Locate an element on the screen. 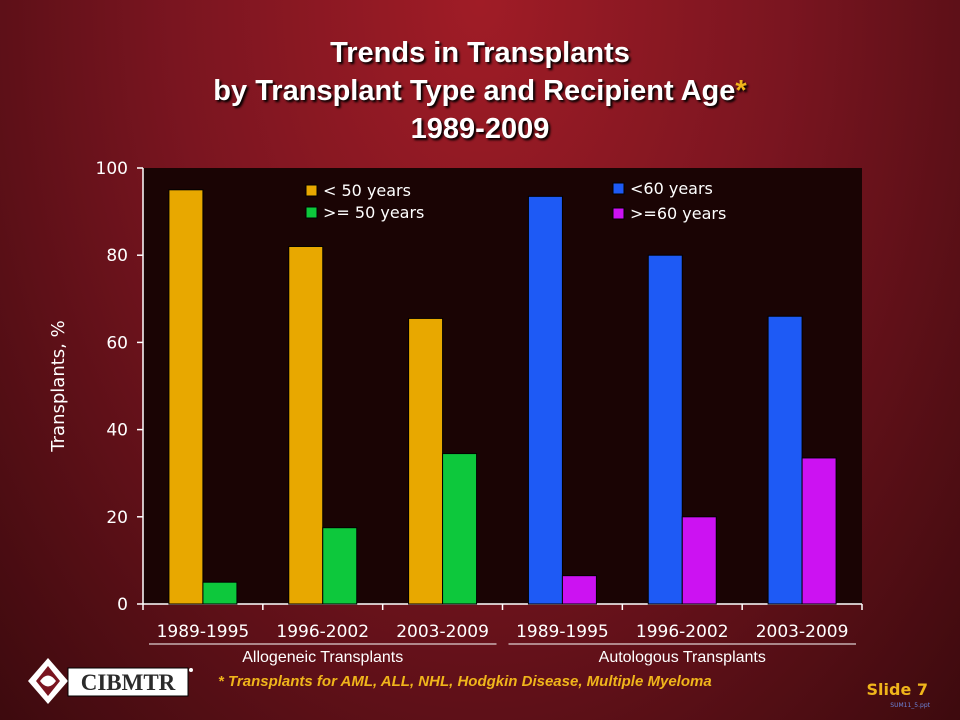 Image resolution: width=960 pixels, height=720 pixels. cibmtr-logo: CIBMTR is located at coordinates (110, 681).